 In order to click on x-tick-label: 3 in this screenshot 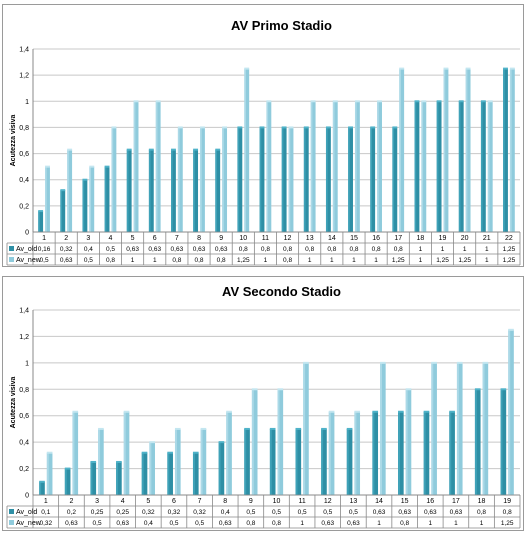, I will do `click(88, 238)`.